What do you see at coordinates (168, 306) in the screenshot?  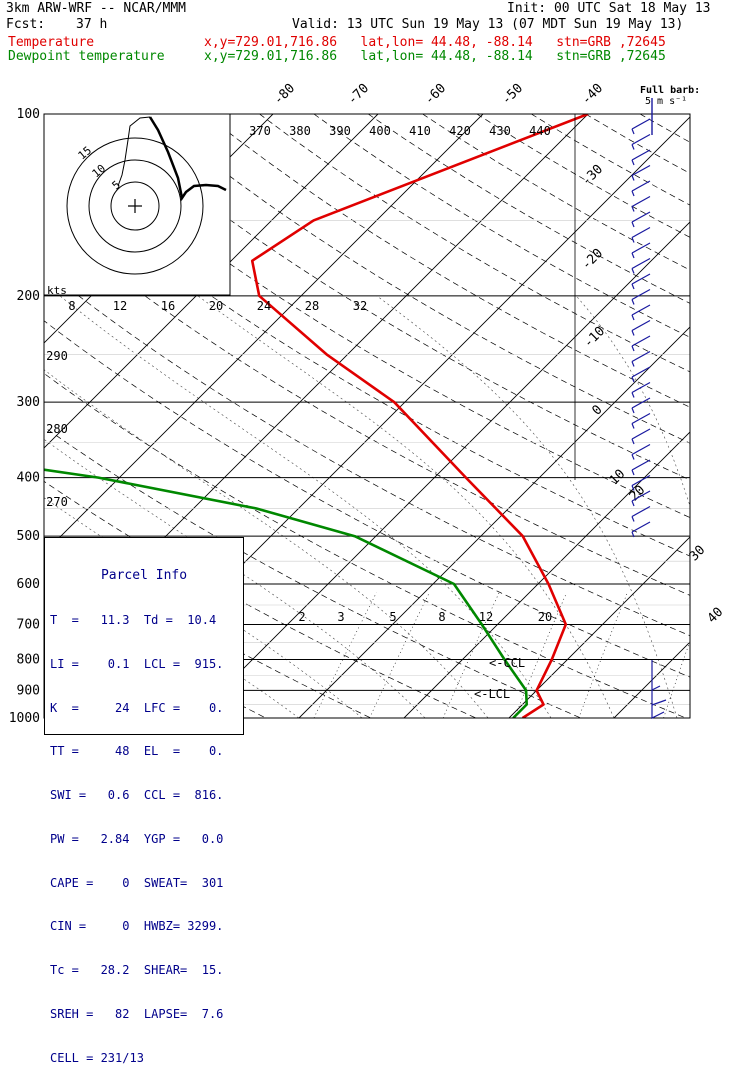 I see `kts-tick-label: 16` at bounding box center [168, 306].